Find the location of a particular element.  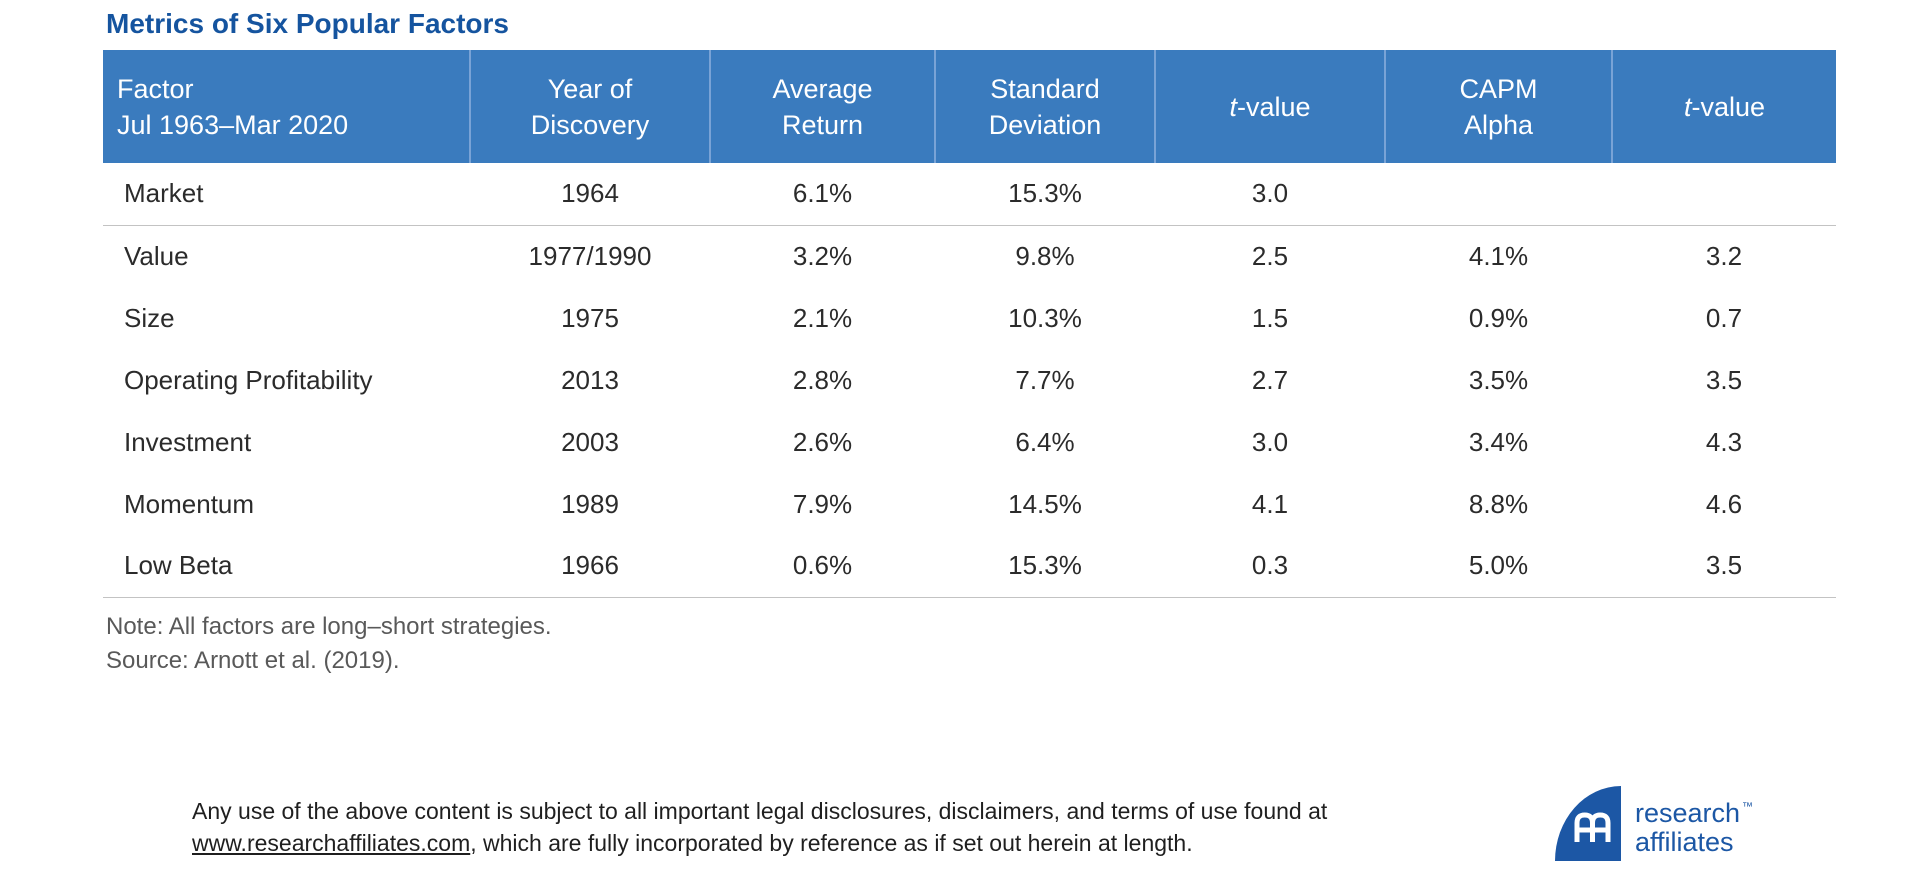

cell-std-dev: 9.8% is located at coordinates (1045, 255).